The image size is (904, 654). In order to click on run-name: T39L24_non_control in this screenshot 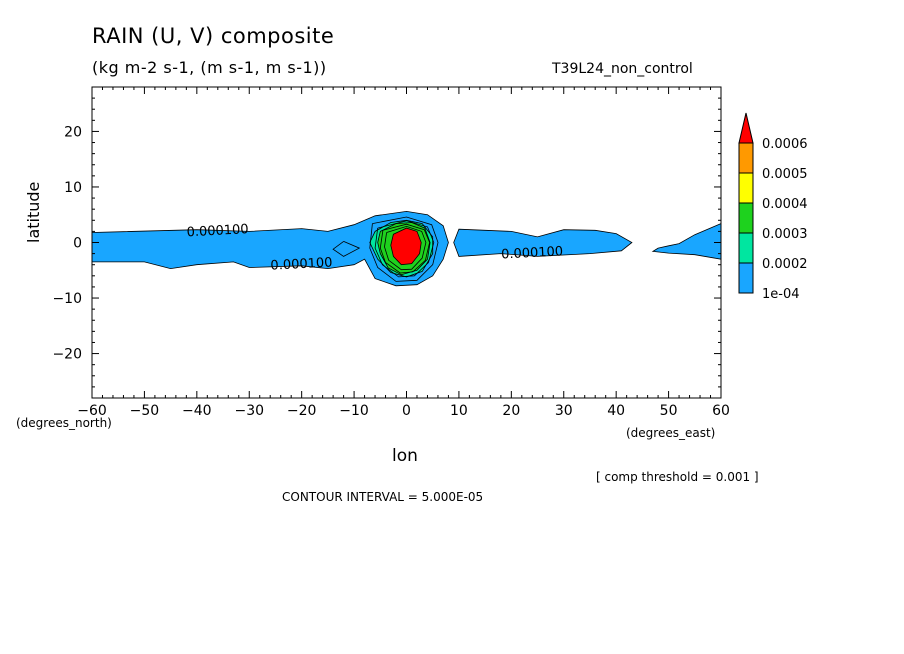, I will do `click(622, 69)`.